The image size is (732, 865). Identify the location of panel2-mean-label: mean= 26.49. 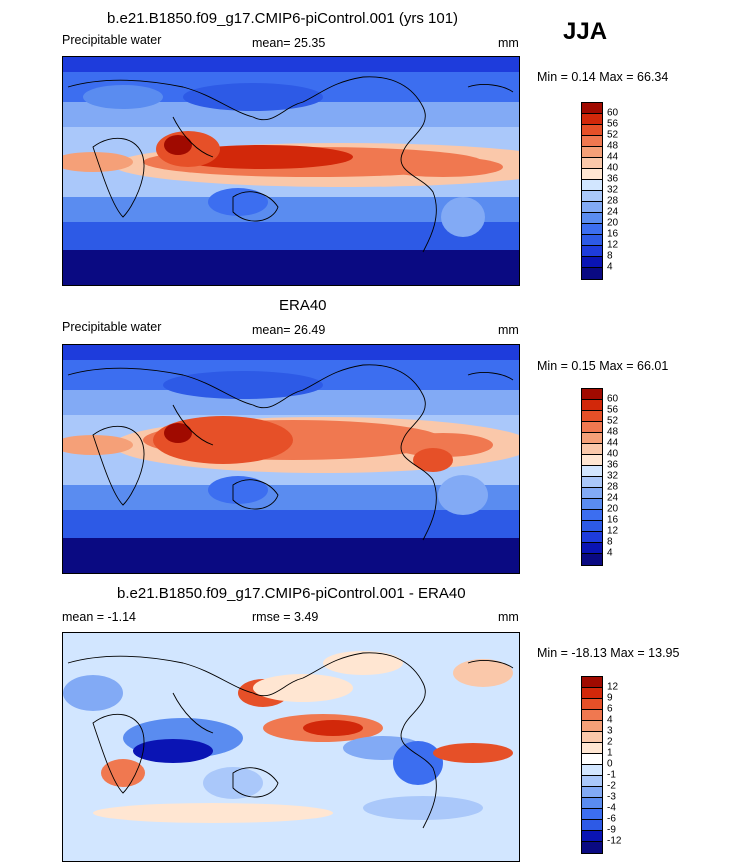
(289, 330).